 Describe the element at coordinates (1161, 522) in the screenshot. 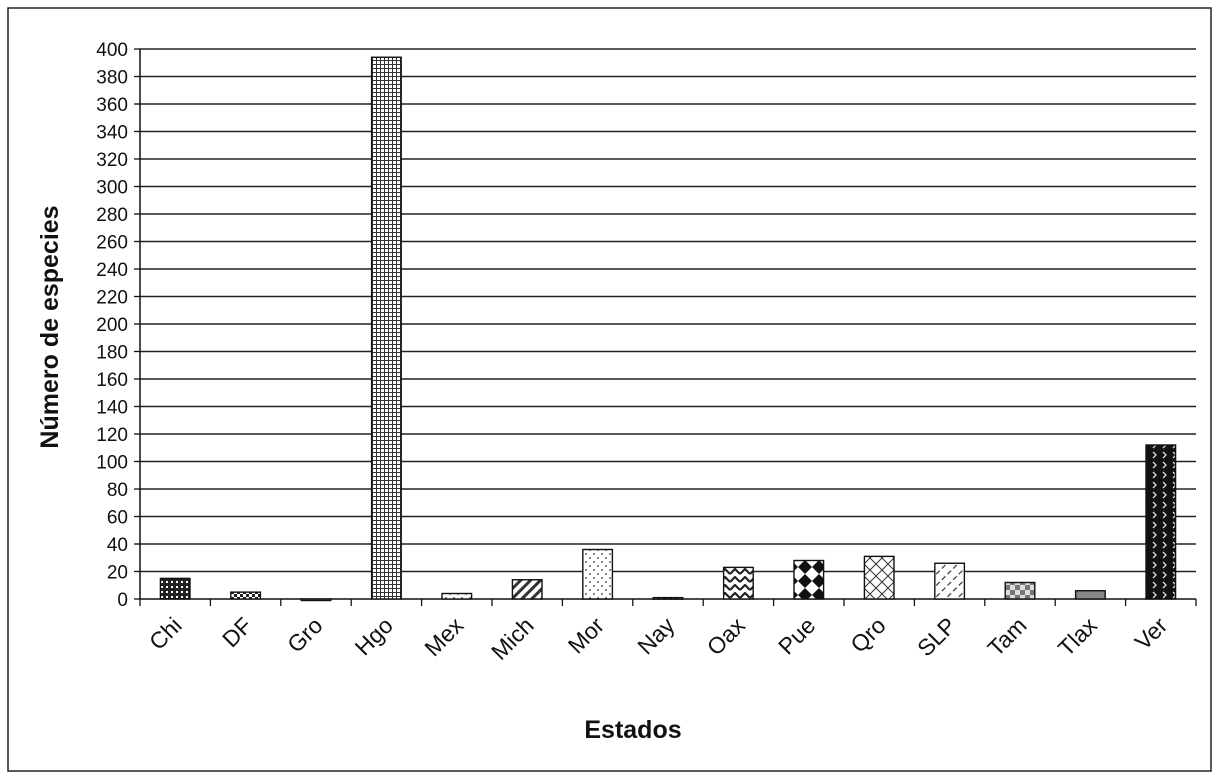

I see `bar-ver` at that location.